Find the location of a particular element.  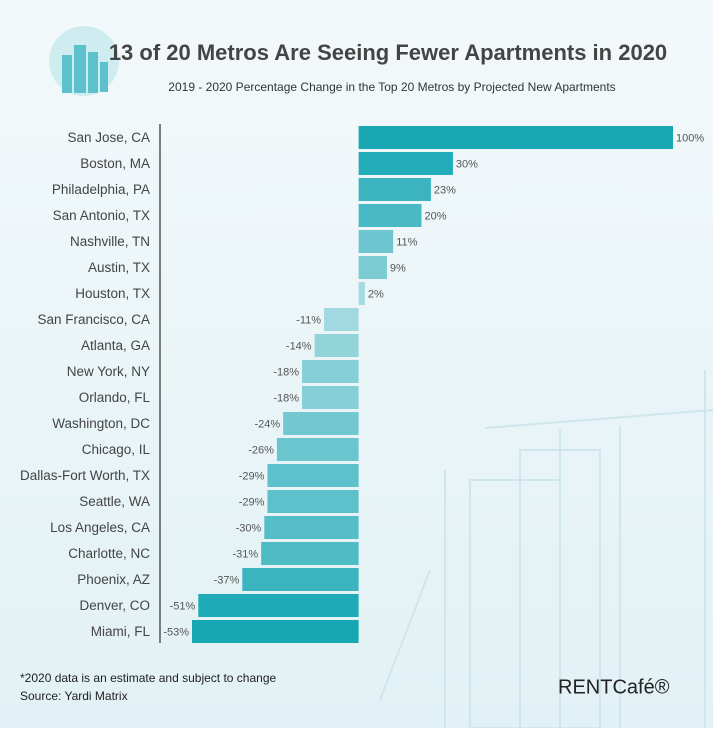

value-label: -26% is located at coordinates (261, 450).